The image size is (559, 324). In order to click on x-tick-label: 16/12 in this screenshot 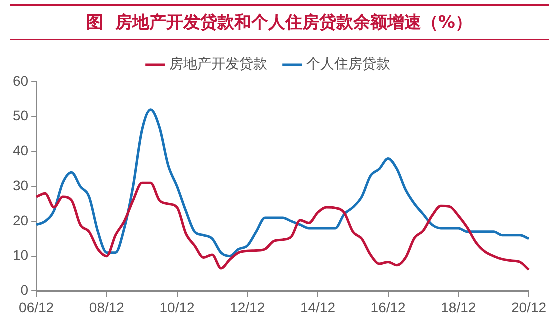, I will do `click(388, 307)`.